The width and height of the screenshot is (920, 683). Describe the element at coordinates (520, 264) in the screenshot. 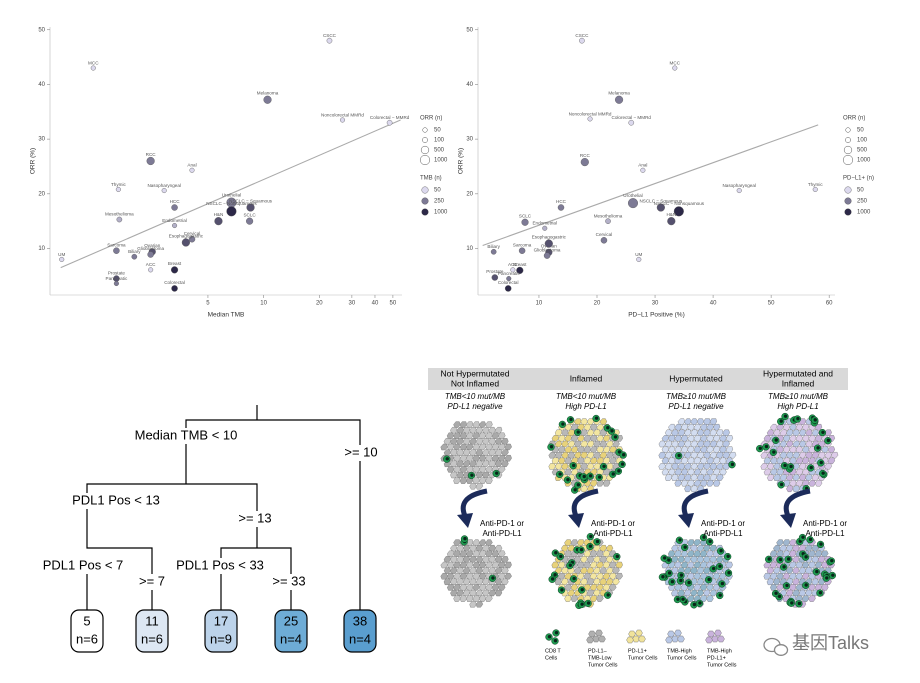

I see `point-label: Breast` at that location.